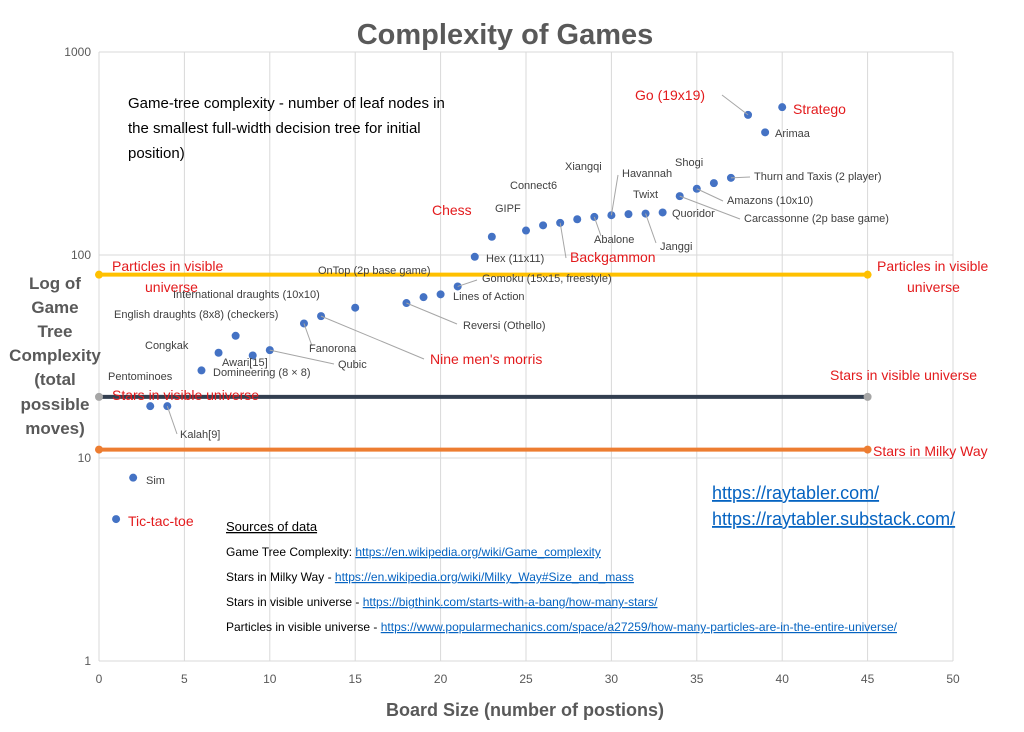  I want to click on data-label: English draughts (8x8) (checkers), so click(196, 315).